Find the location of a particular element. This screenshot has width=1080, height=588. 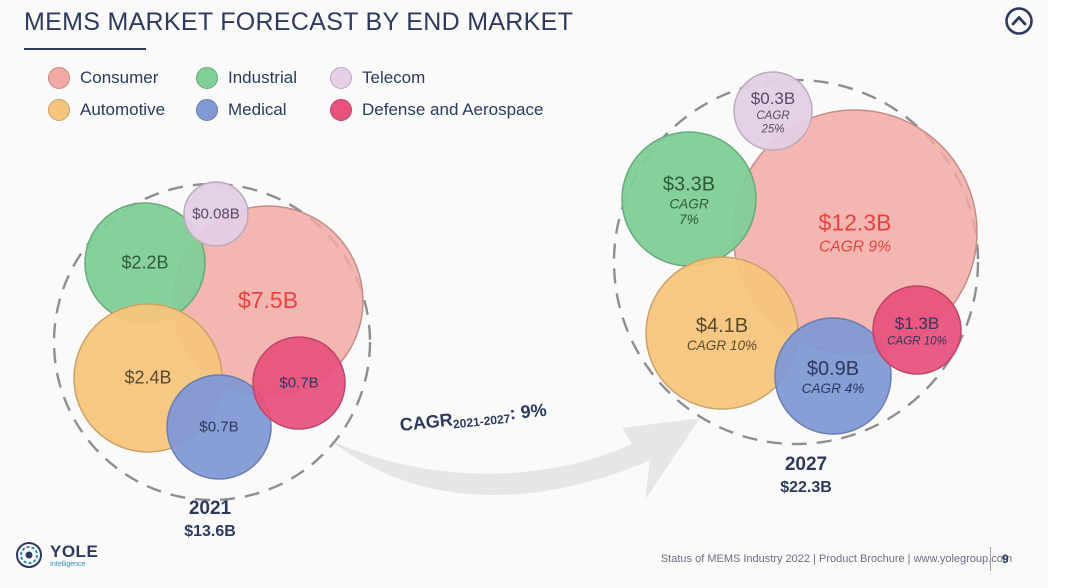

right-margin is located at coordinates (1064, 294).